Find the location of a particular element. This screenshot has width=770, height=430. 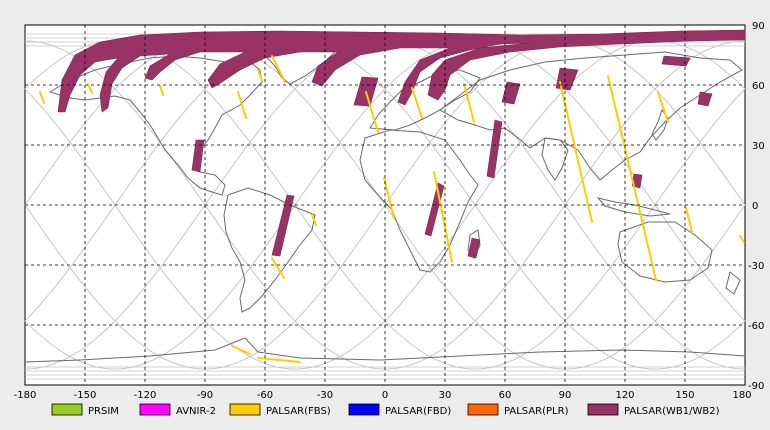

legend-label: PALSAR(FBD) is located at coordinates (418, 411).